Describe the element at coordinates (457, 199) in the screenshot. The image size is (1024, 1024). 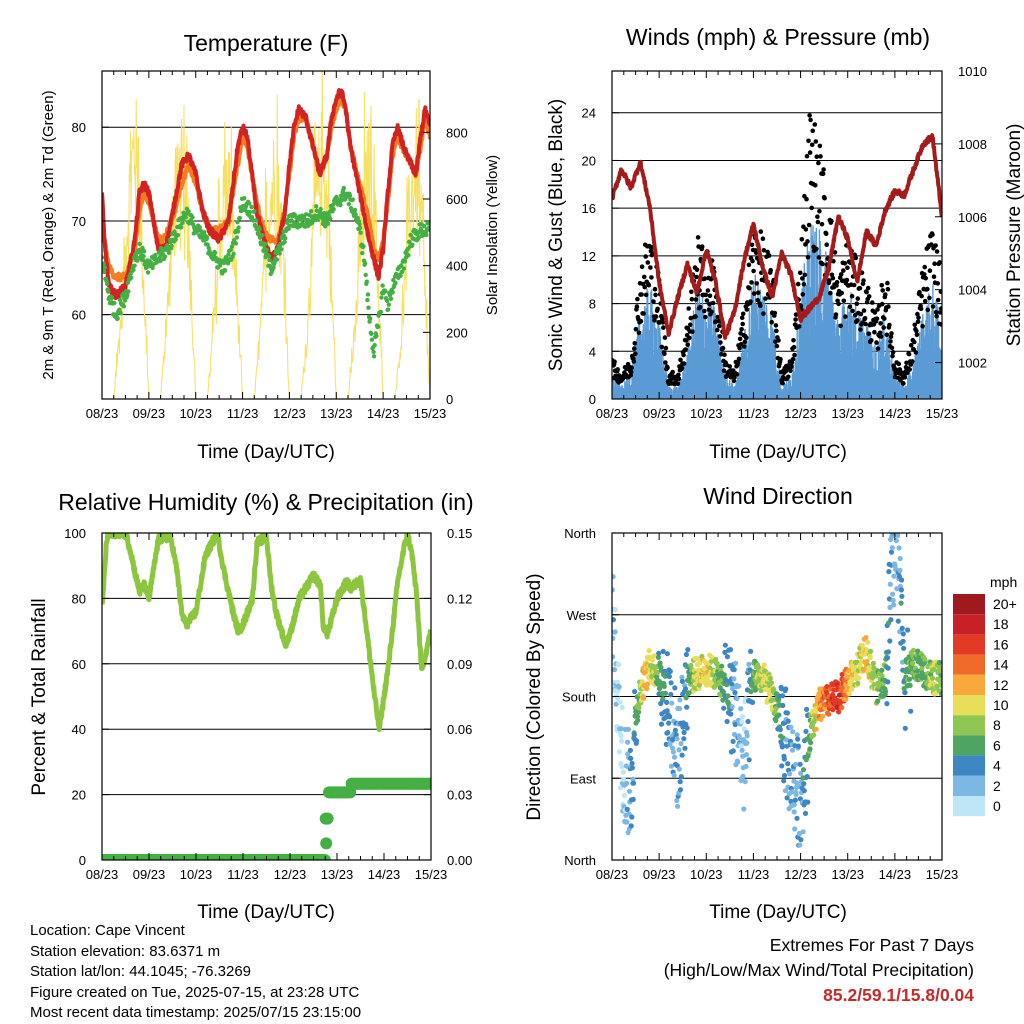
I see `y2-tick-label: 600` at that location.